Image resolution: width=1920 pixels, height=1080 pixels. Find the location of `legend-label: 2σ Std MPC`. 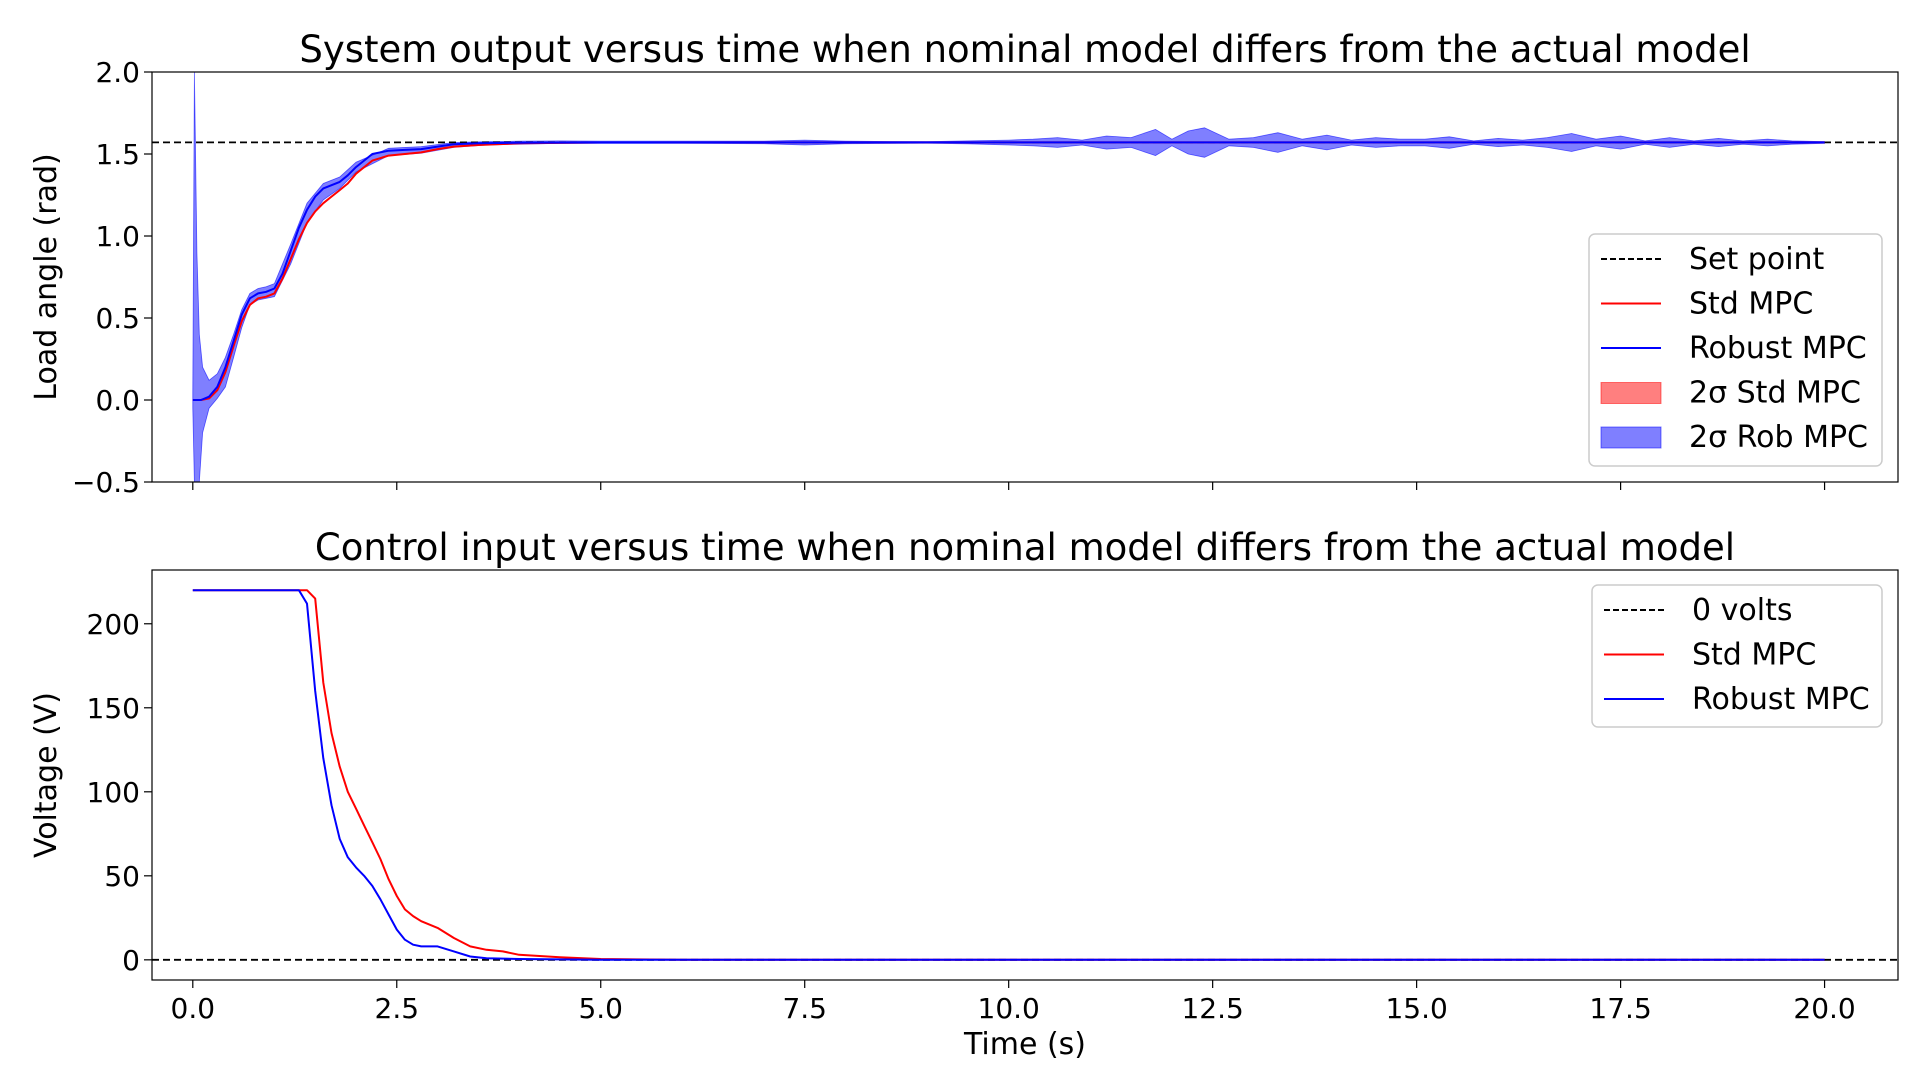

legend-label: 2σ Std MPC is located at coordinates (1775, 393).